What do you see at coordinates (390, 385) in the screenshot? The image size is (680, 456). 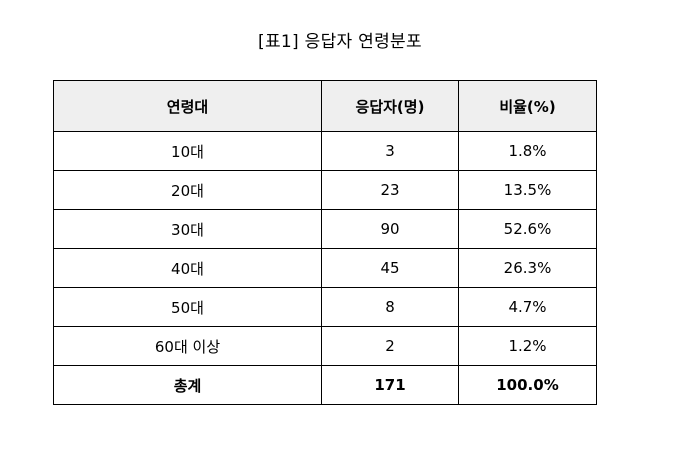 I see `cell-total-respondents: 171` at bounding box center [390, 385].